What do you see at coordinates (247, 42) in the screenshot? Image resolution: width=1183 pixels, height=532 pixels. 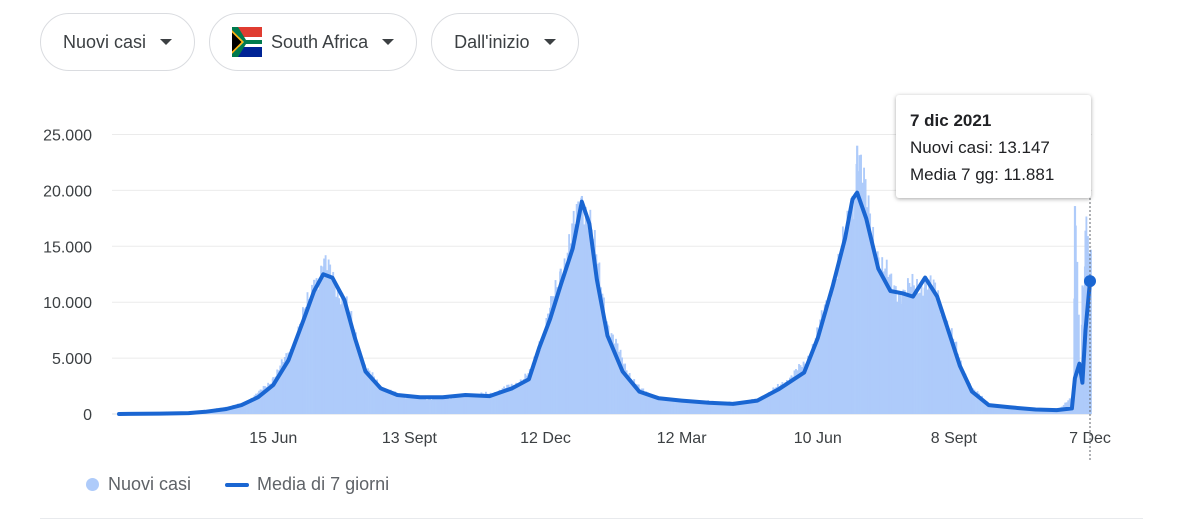 I see `south-africa-flag-icon` at bounding box center [247, 42].